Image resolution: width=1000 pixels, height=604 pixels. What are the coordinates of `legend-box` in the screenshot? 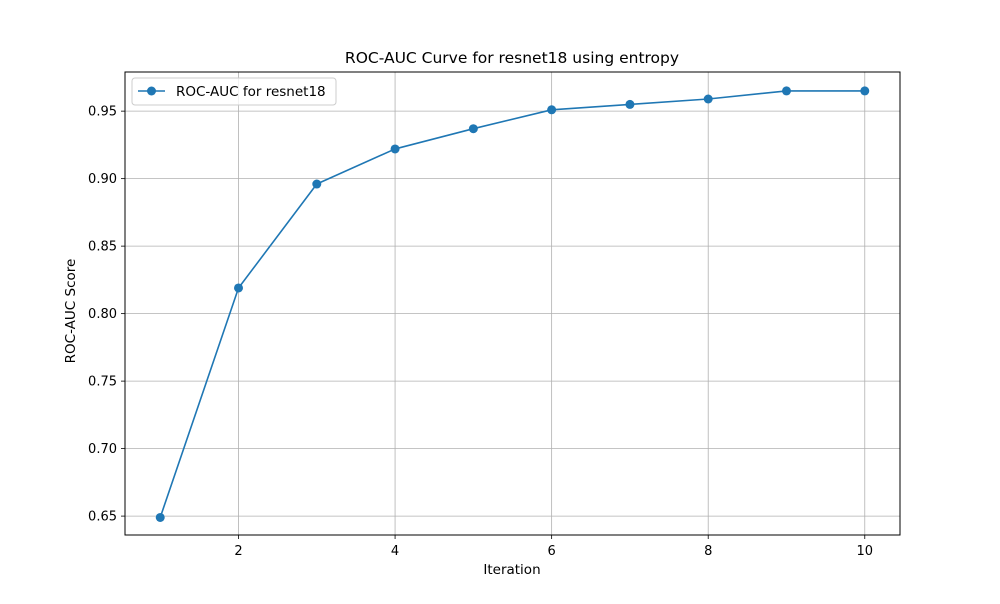 It's located at (234, 91).